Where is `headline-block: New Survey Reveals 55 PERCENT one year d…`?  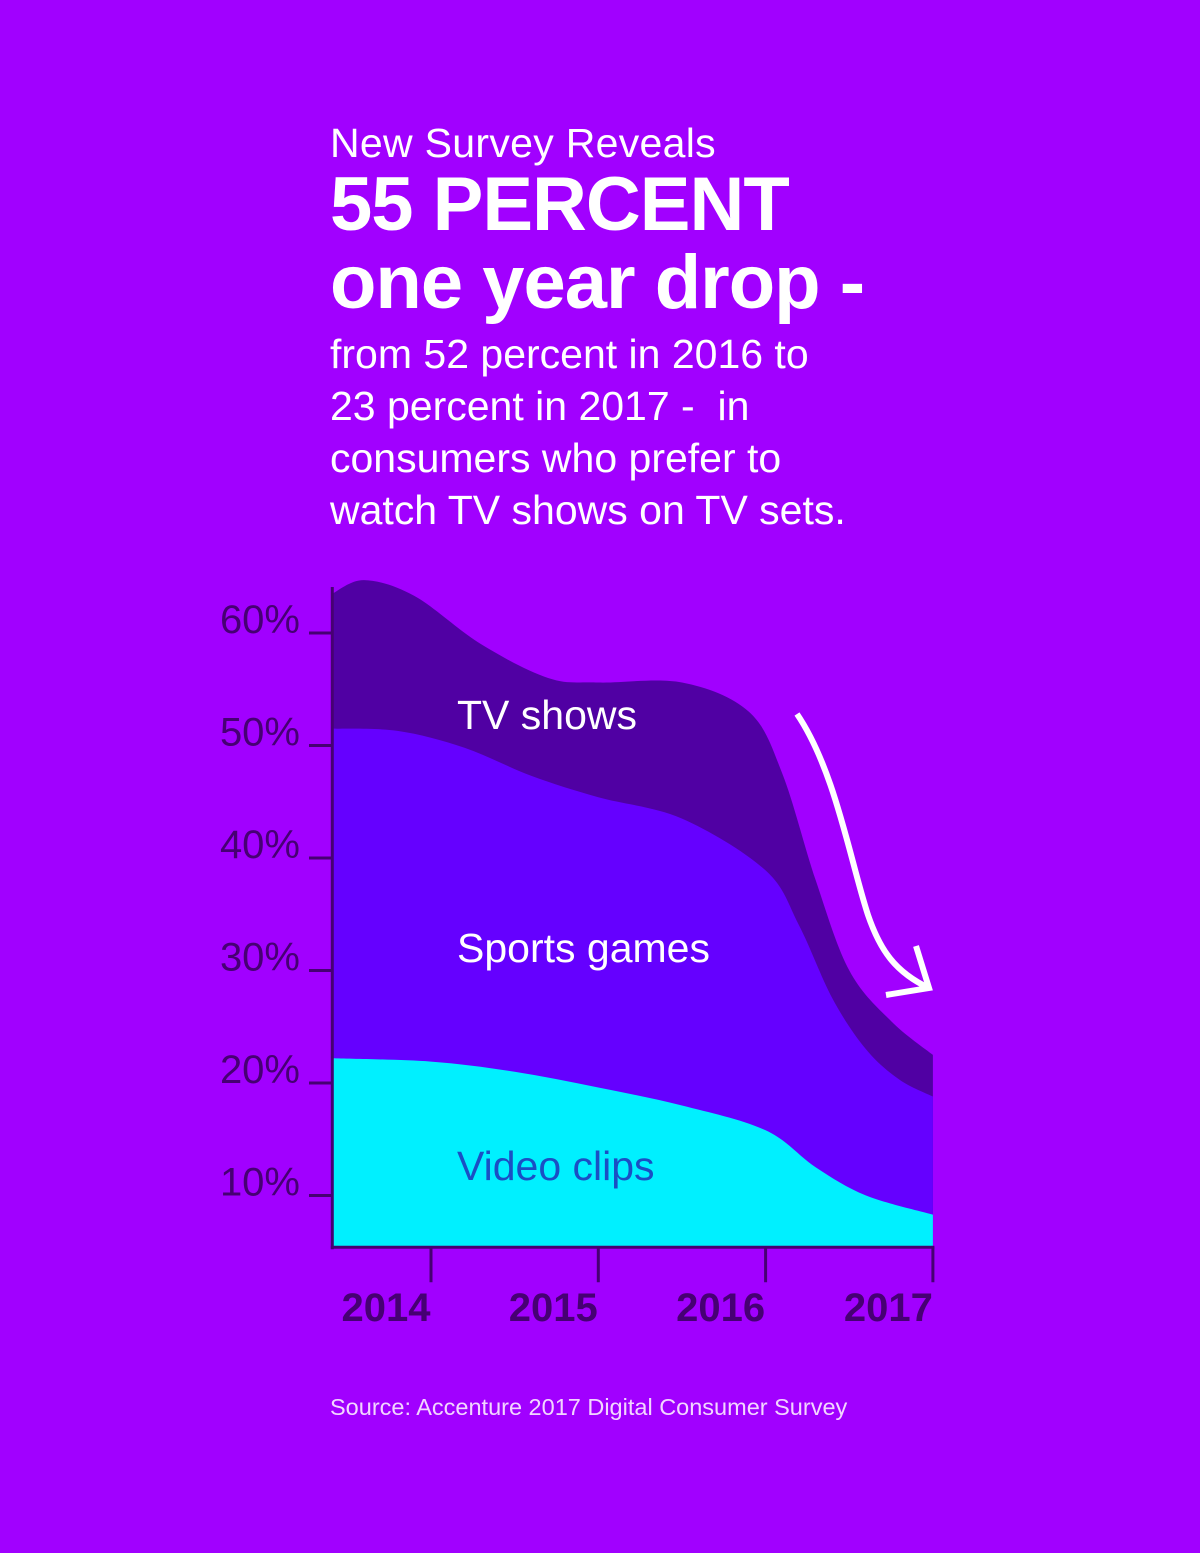
headline-block: New Survey Reveals 55 PERCENT one year d… is located at coordinates (597, 327).